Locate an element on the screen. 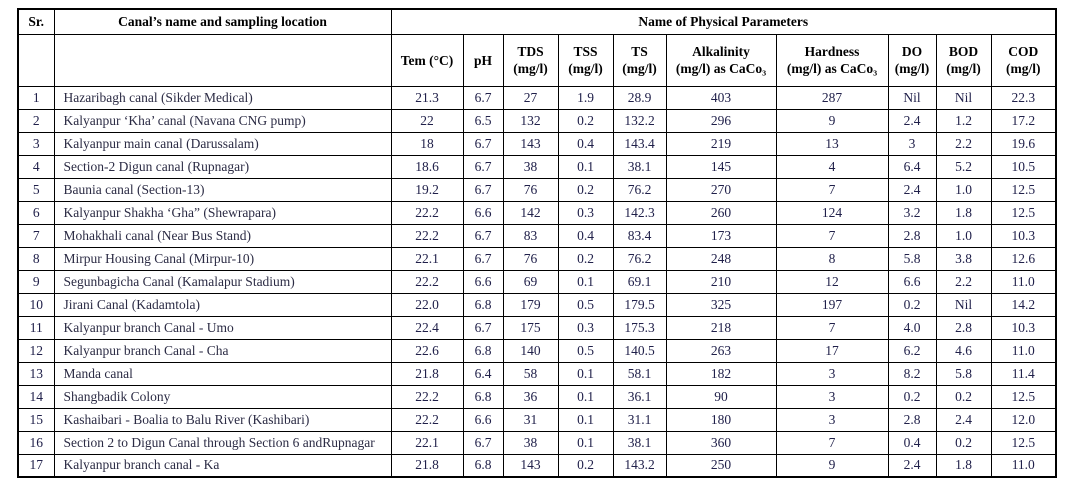  value-cell: 360 is located at coordinates (721, 442).